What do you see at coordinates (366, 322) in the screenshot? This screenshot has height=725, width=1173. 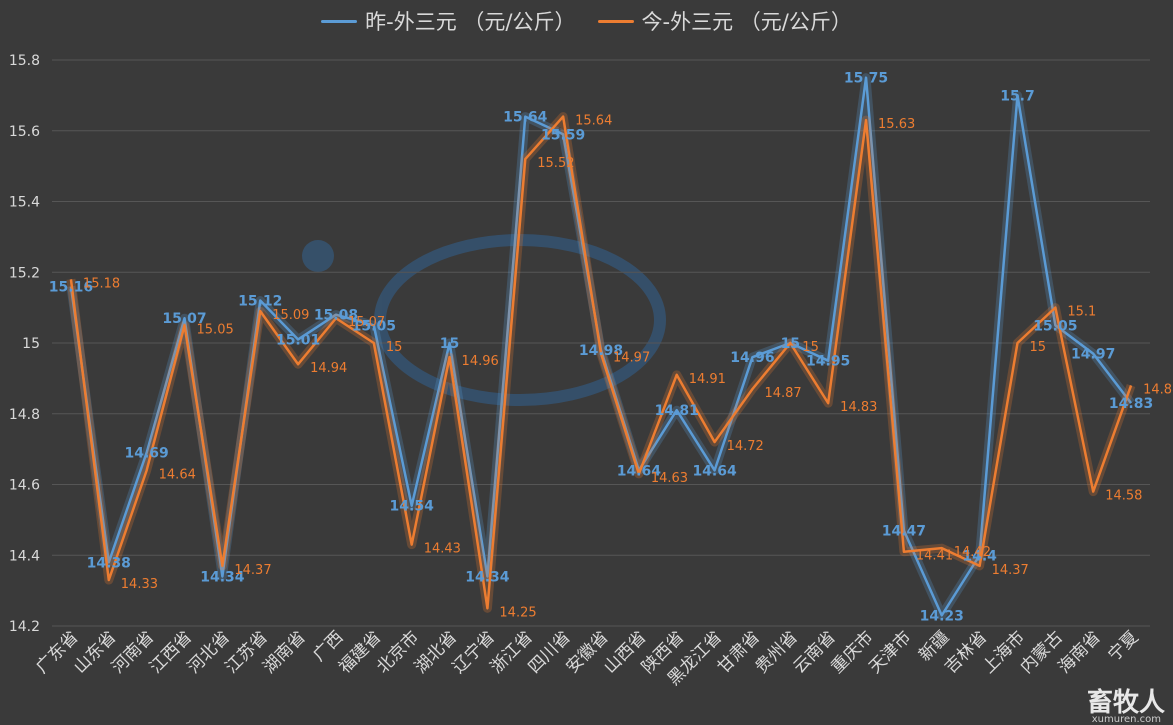 I see `data-label-today: 15.07` at bounding box center [366, 322].